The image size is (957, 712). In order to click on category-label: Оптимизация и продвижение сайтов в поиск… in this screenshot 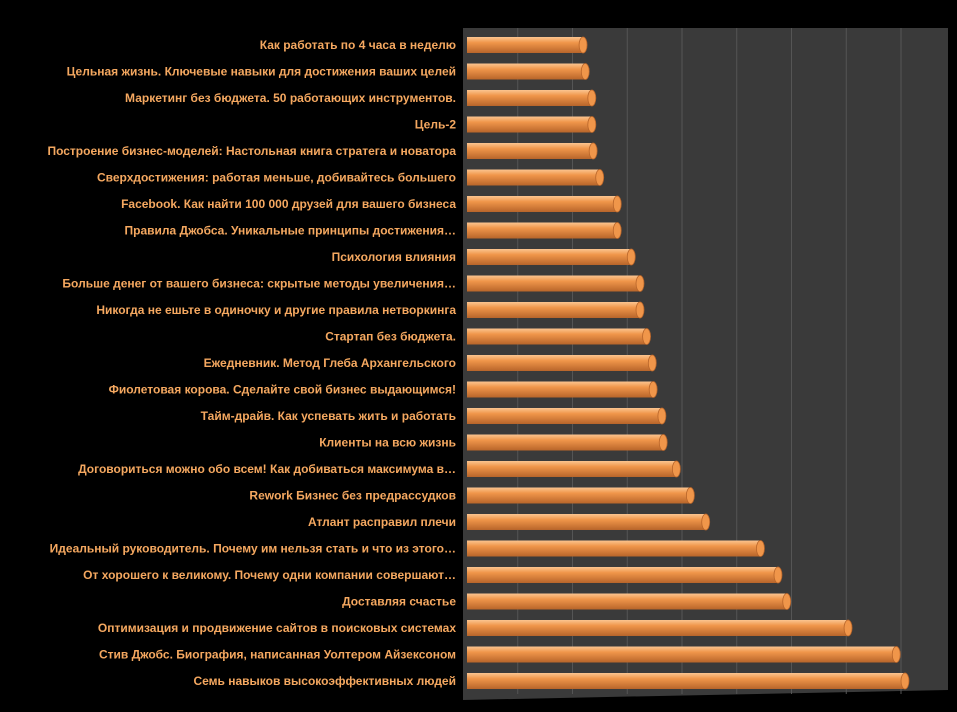, I will do `click(277, 628)`.